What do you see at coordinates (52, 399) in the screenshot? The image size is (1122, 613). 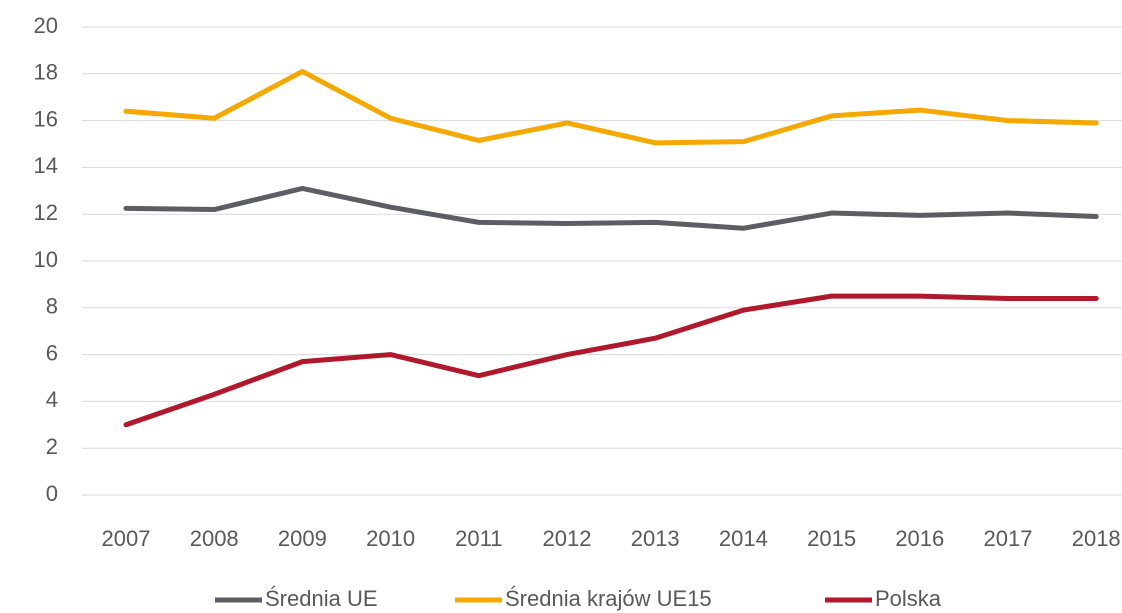 I see `y-tick-label: 4` at bounding box center [52, 399].